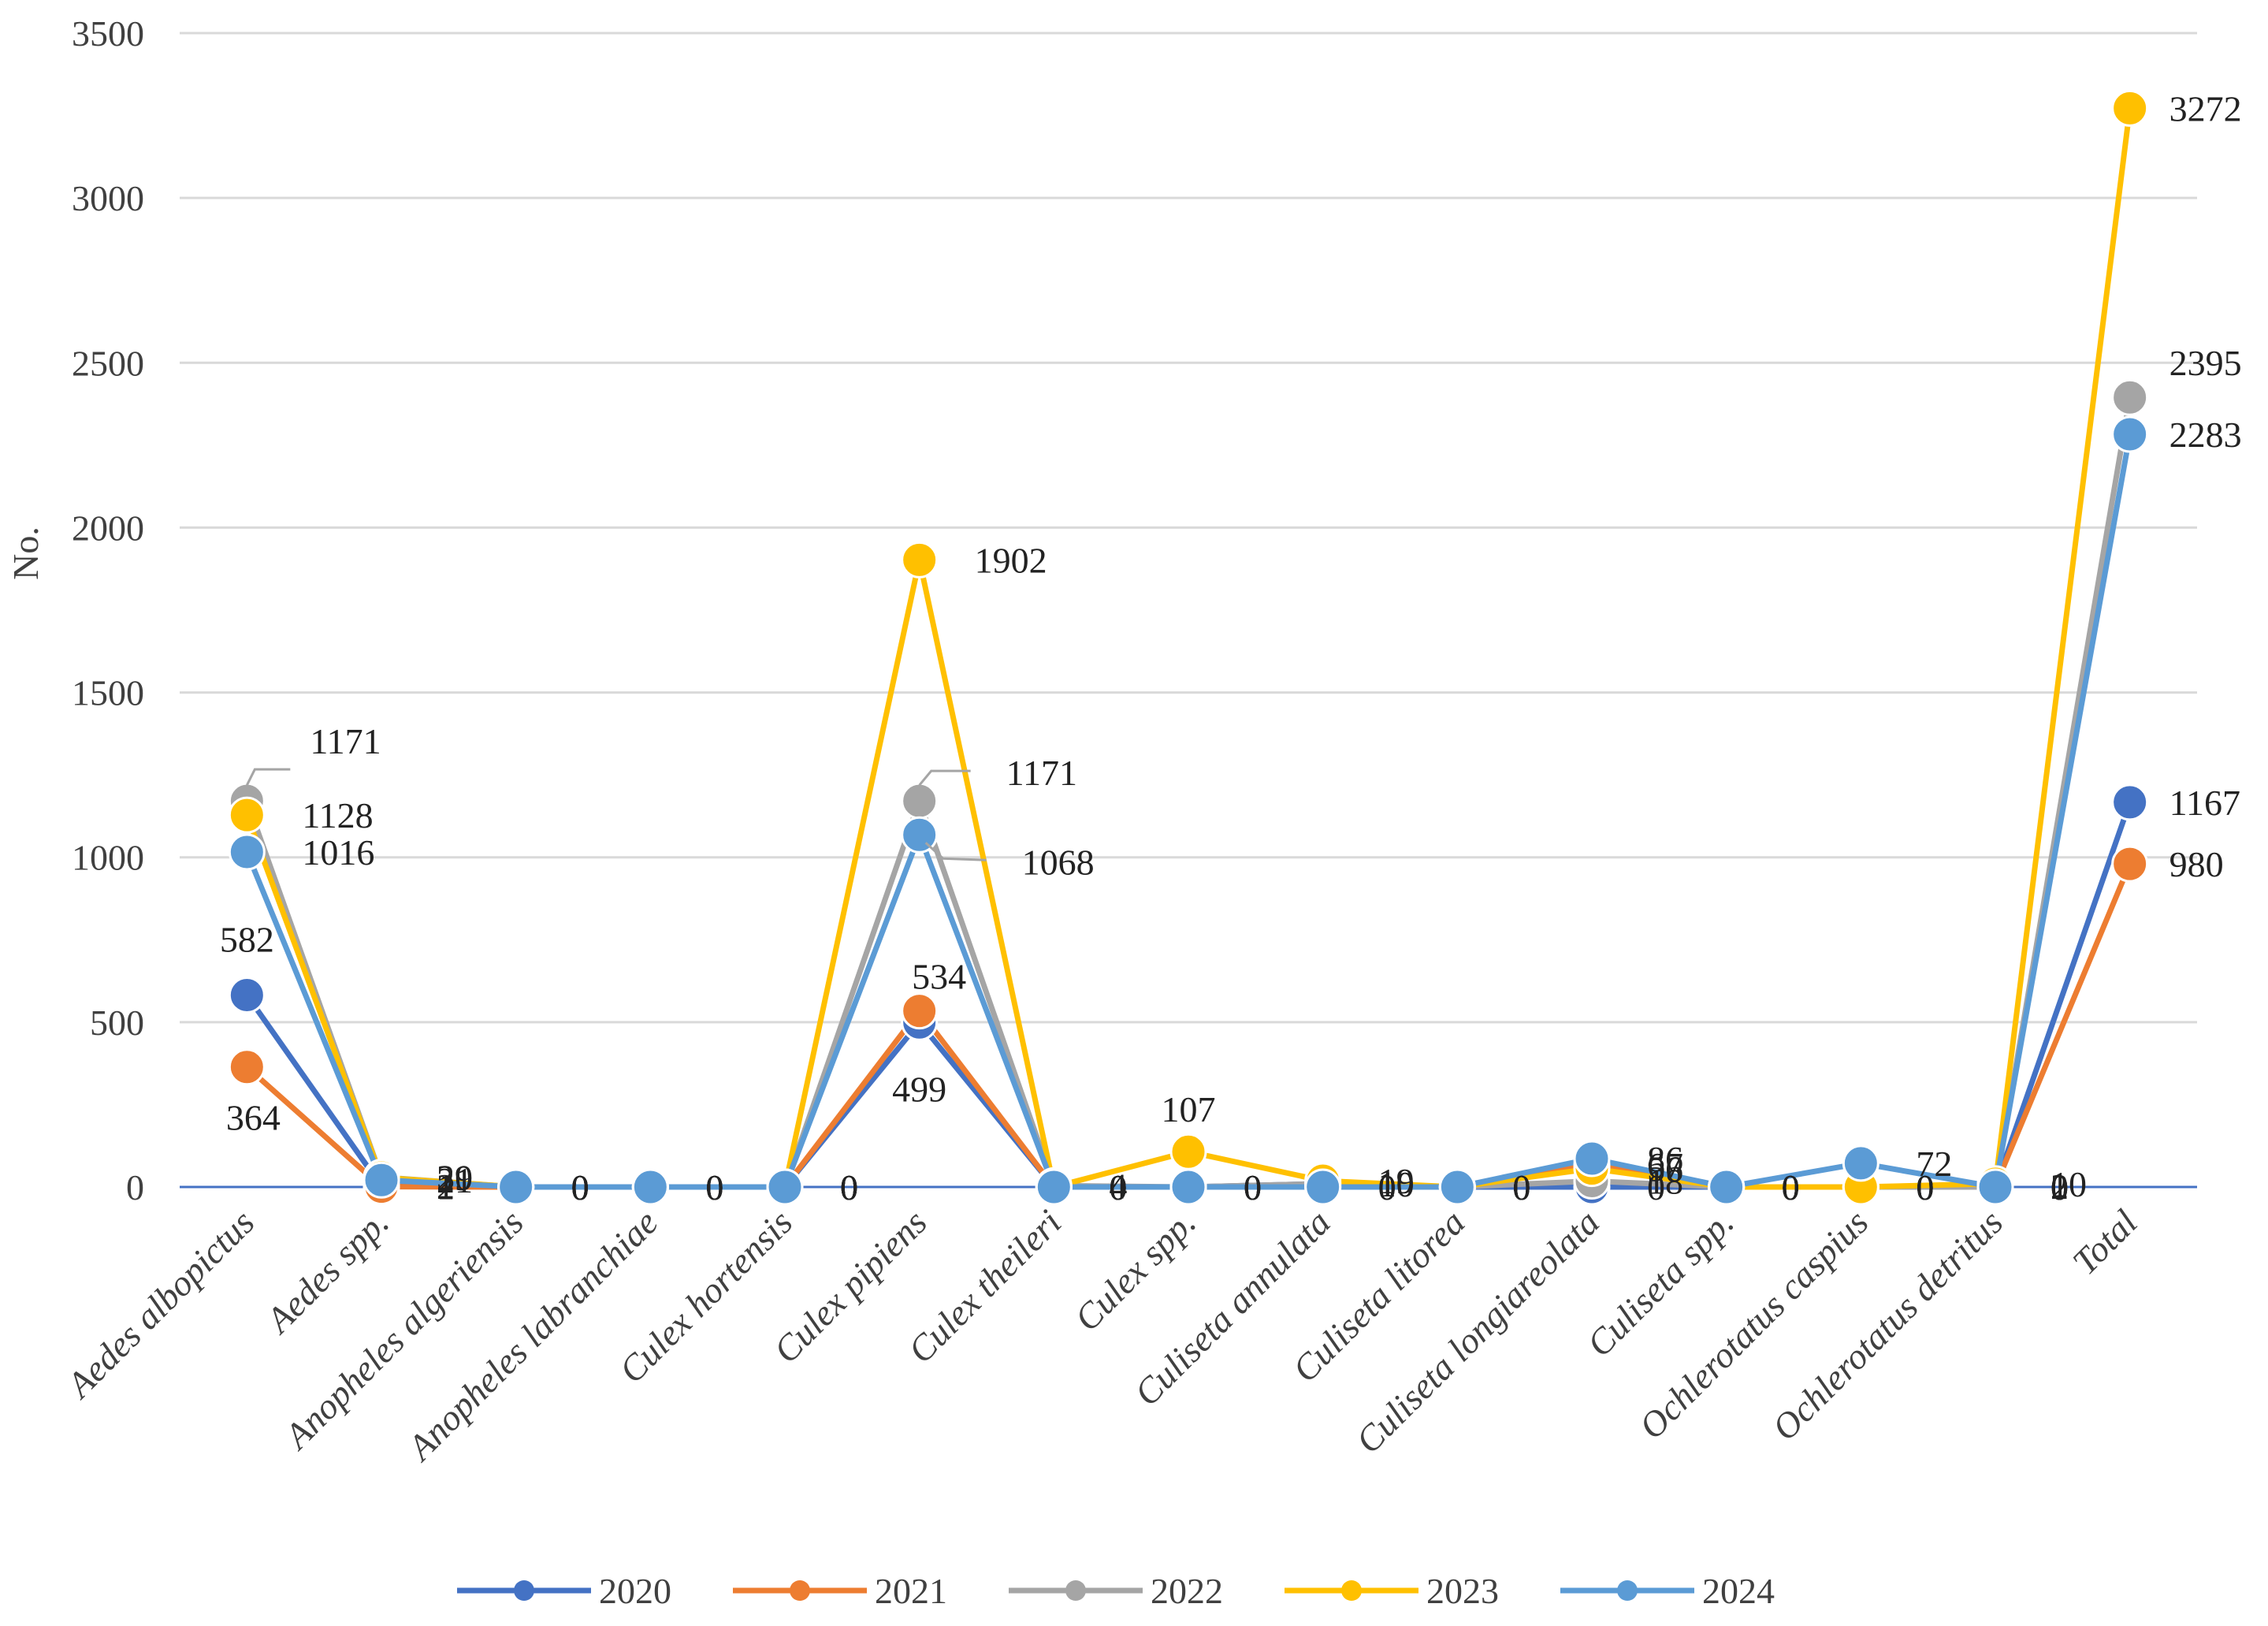 The image size is (2268, 1626). Describe the element at coordinates (160, 1304) in the screenshot. I see `x-category-label: Aedes albopictus` at that location.